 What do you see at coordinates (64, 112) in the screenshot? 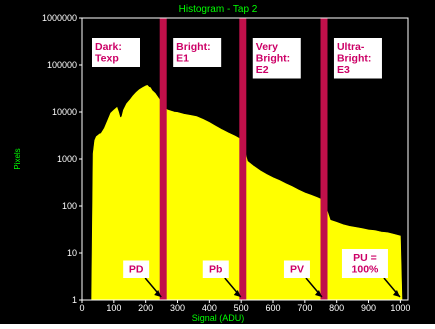
I see `y-tick-label: 10000` at bounding box center [64, 112].